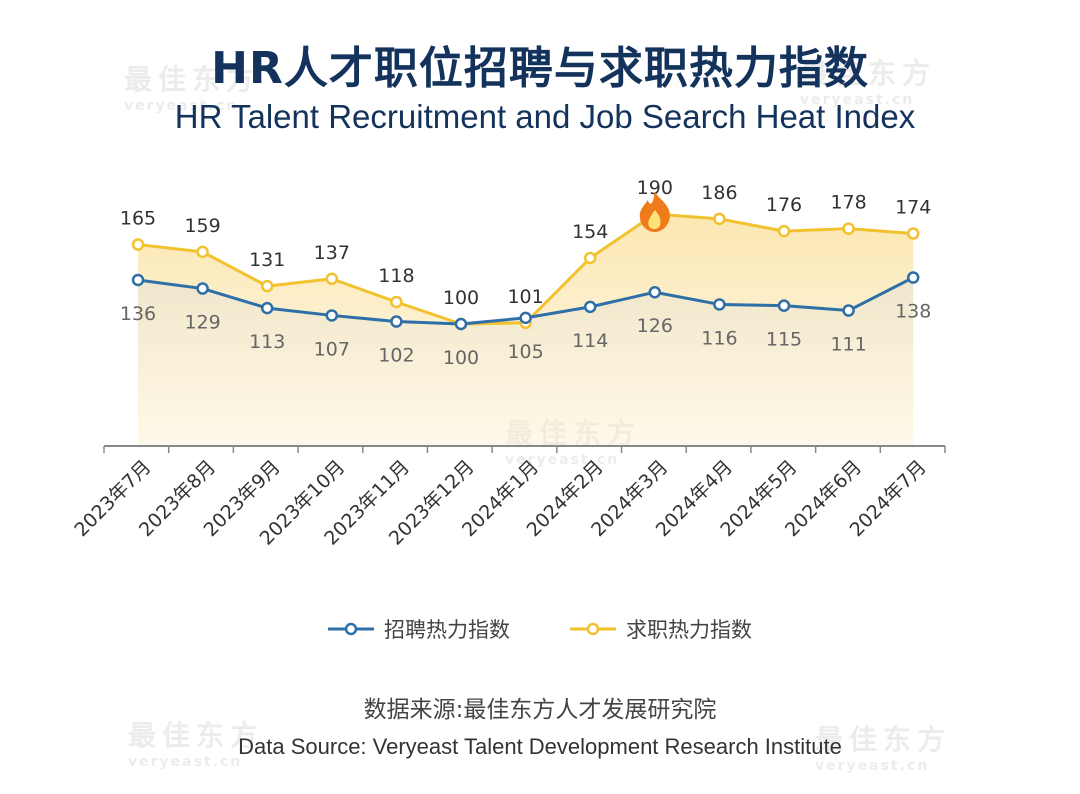 The image size is (1080, 794). I want to click on legend-item-recruit: 招聘热力指数, so click(419, 629).